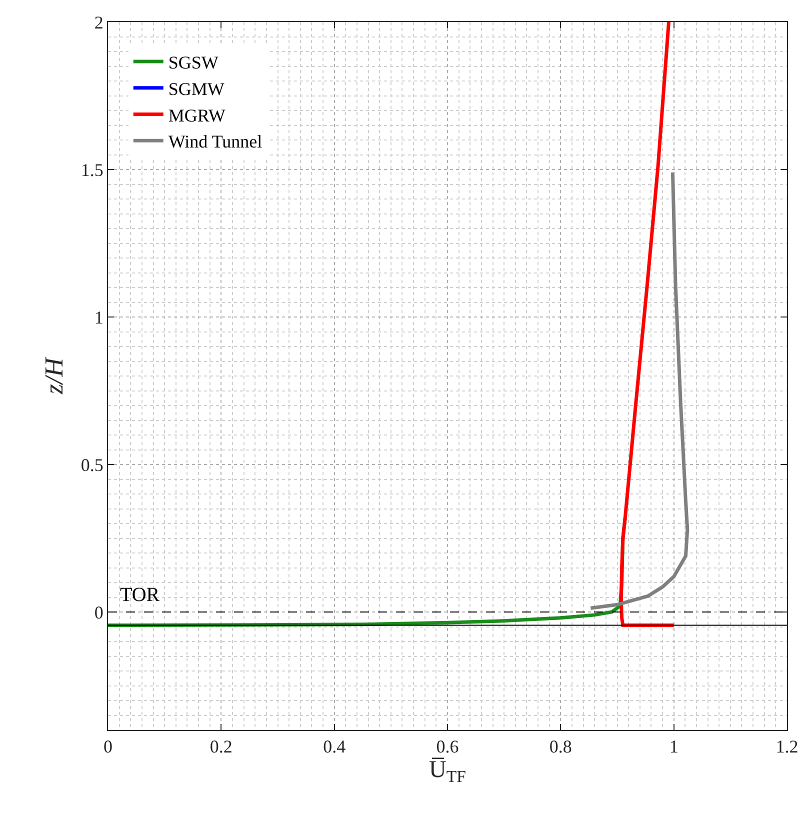  I want to click on y-tick-label: 1.5, so click(92, 170).